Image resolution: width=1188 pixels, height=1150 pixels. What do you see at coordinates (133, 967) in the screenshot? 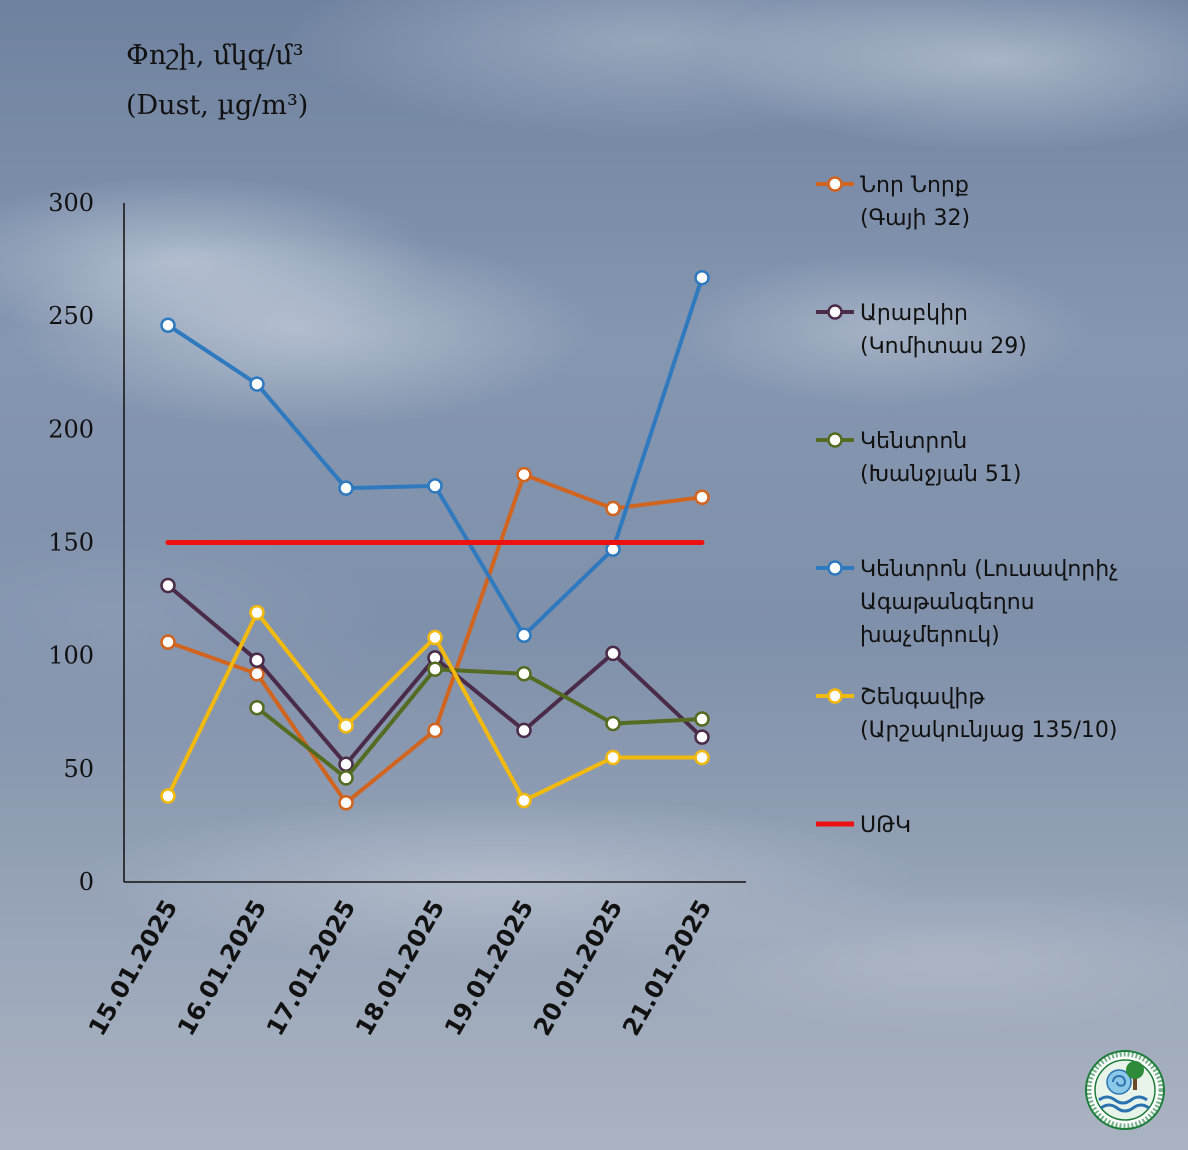
I see `x-tick-label: 15.01.2025` at bounding box center [133, 967].